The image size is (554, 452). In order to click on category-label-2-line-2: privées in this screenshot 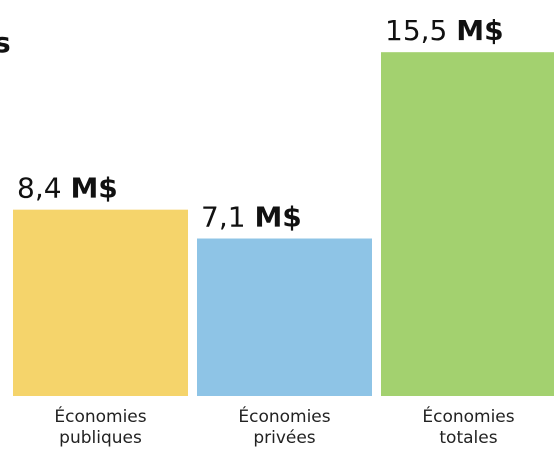, I will do `click(284, 438)`.